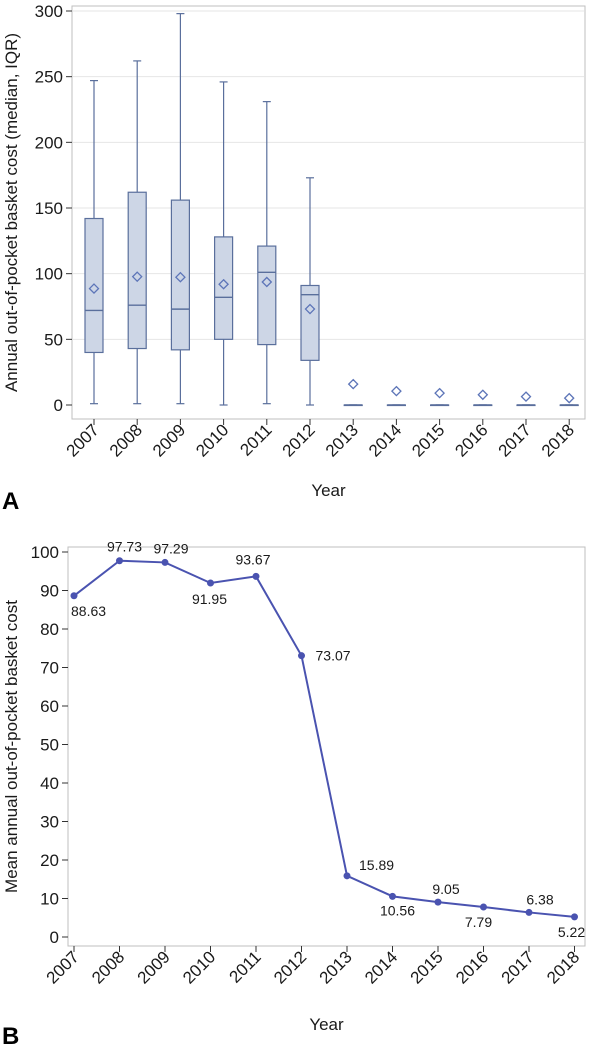  Describe the element at coordinates (124, 547) in the screenshot. I see `data-label-2008: 97.73` at that location.